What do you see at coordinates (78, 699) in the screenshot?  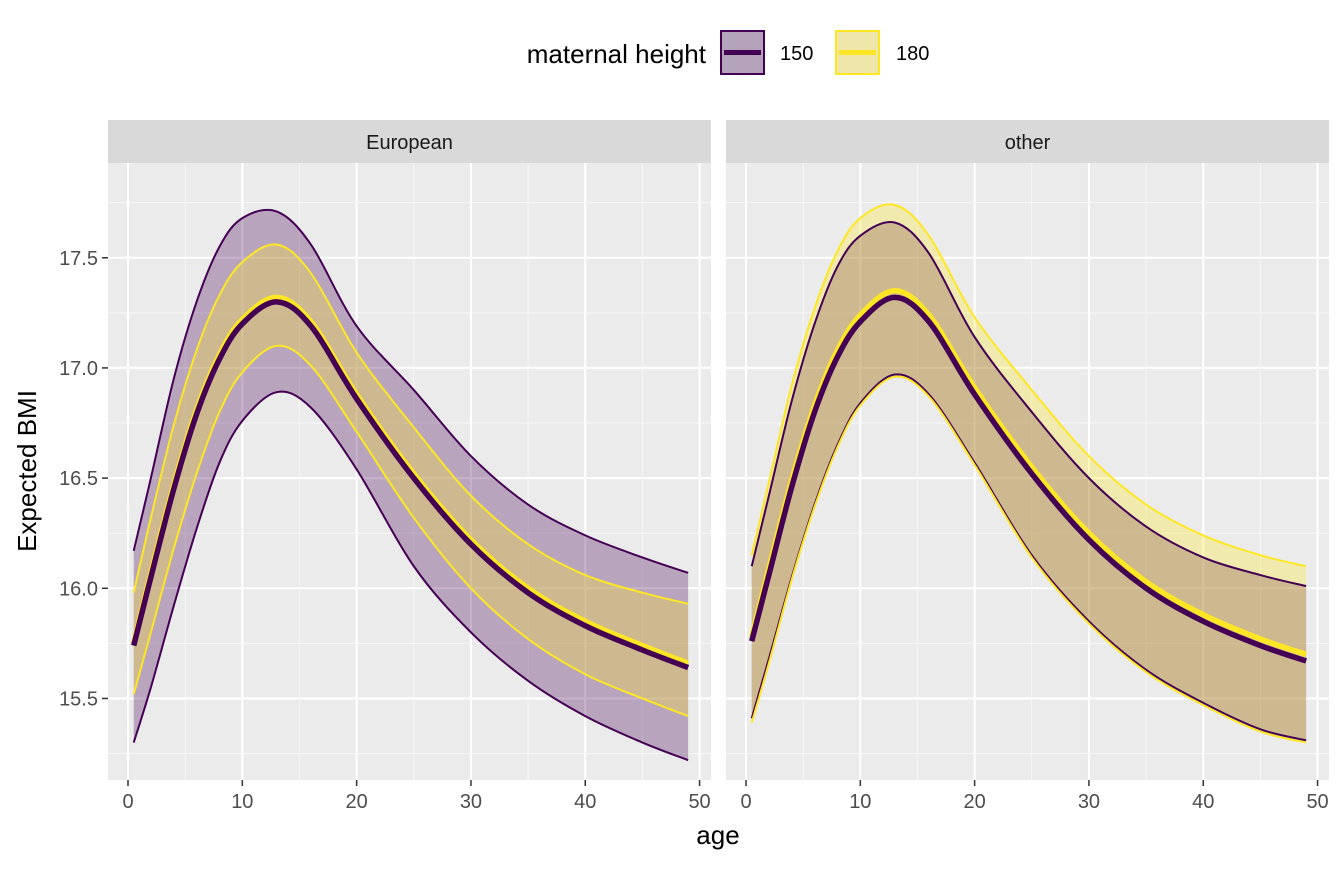 I see `y-tick-label: 15.5` at bounding box center [78, 699].